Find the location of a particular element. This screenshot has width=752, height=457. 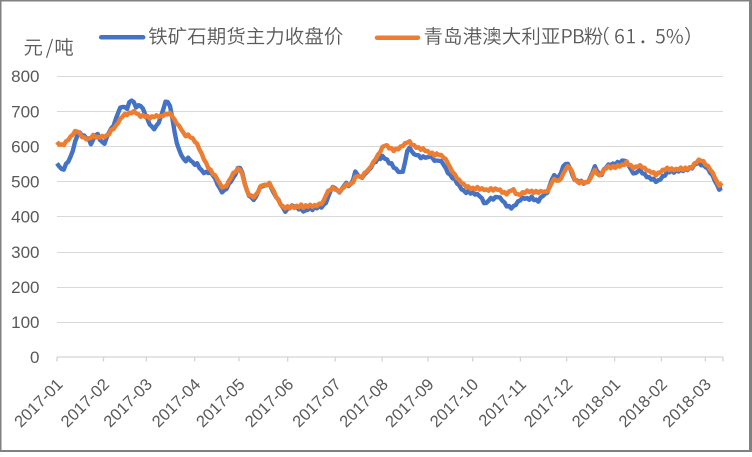

svg-text: 100 is located at coordinates (25, 322).